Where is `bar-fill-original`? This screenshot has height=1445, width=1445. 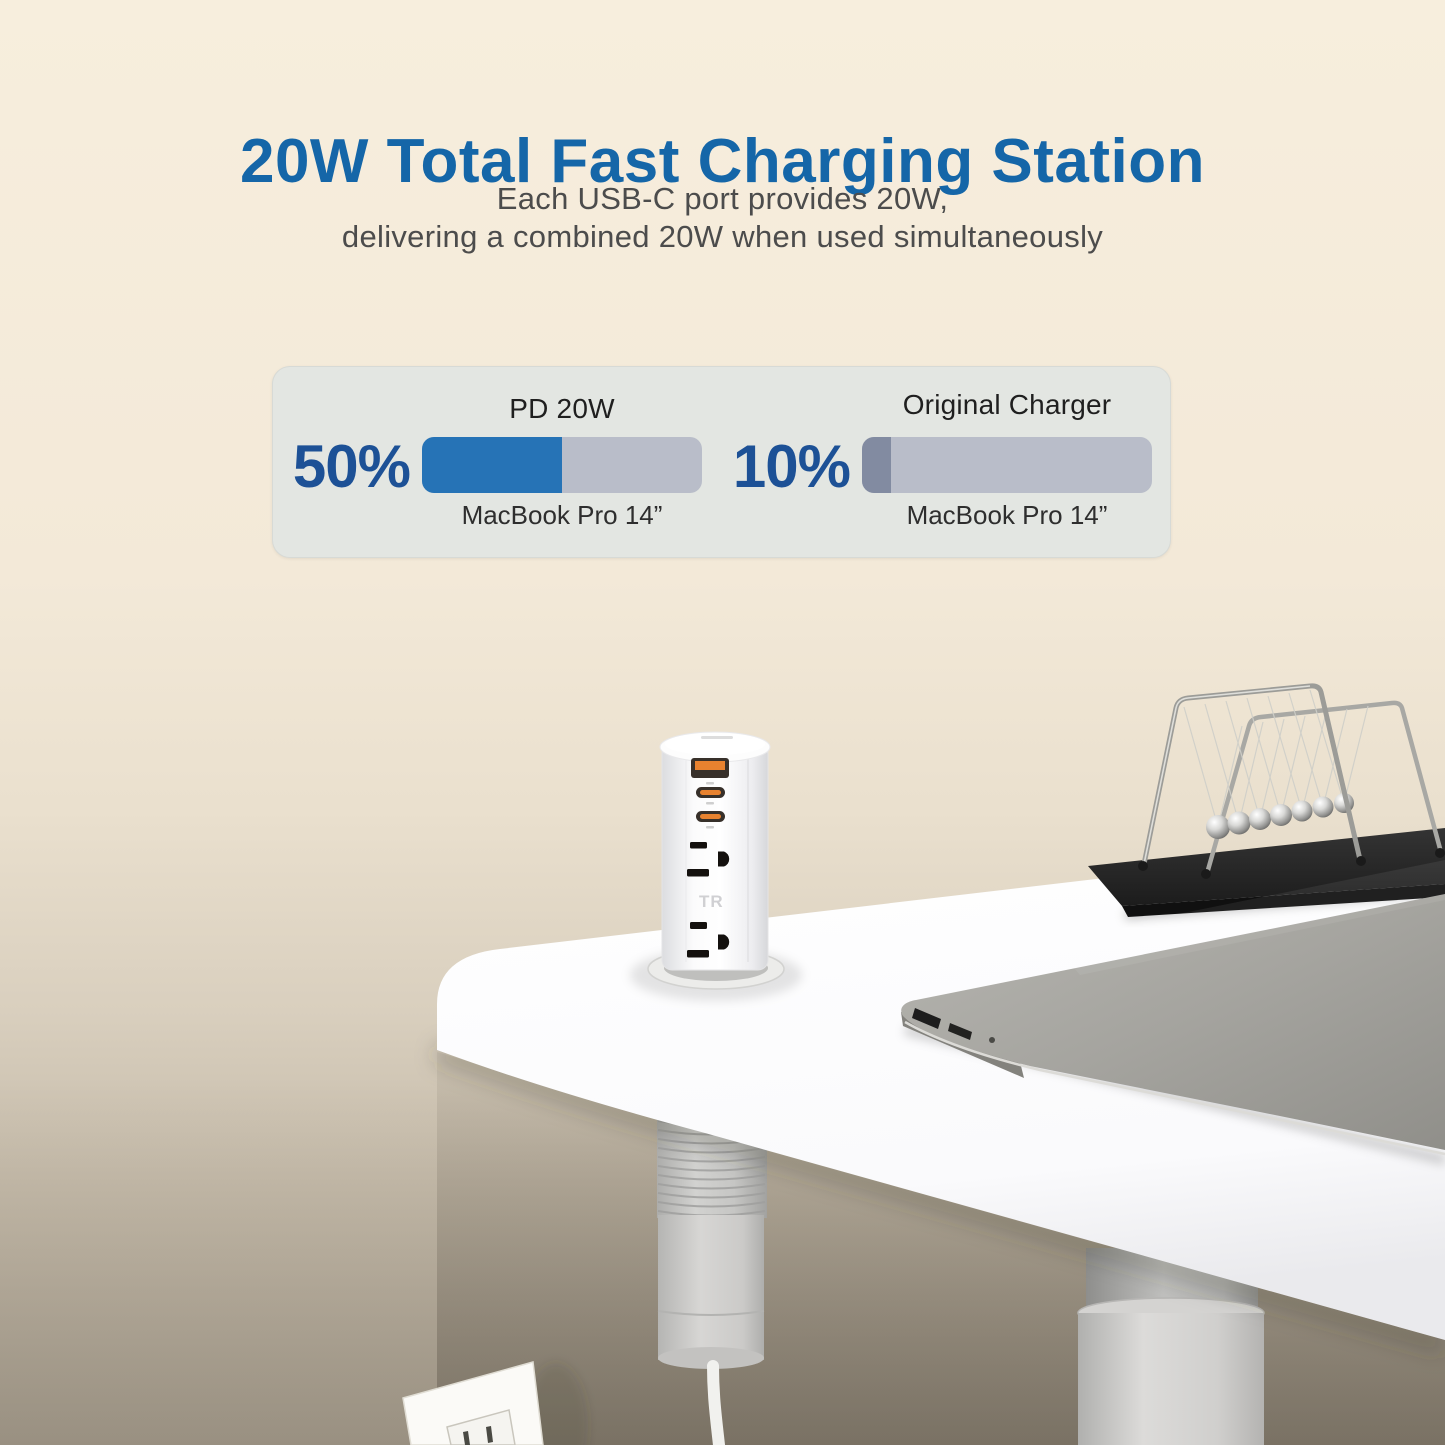
bar-fill-original is located at coordinates (876, 465).